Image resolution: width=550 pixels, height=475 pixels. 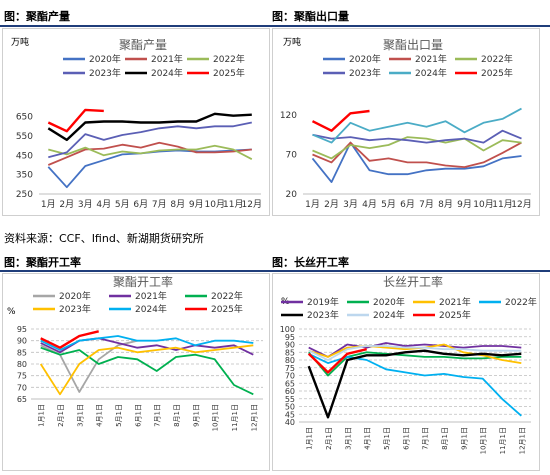 I want to click on x-tick-label: 11月, so click(x=502, y=204).